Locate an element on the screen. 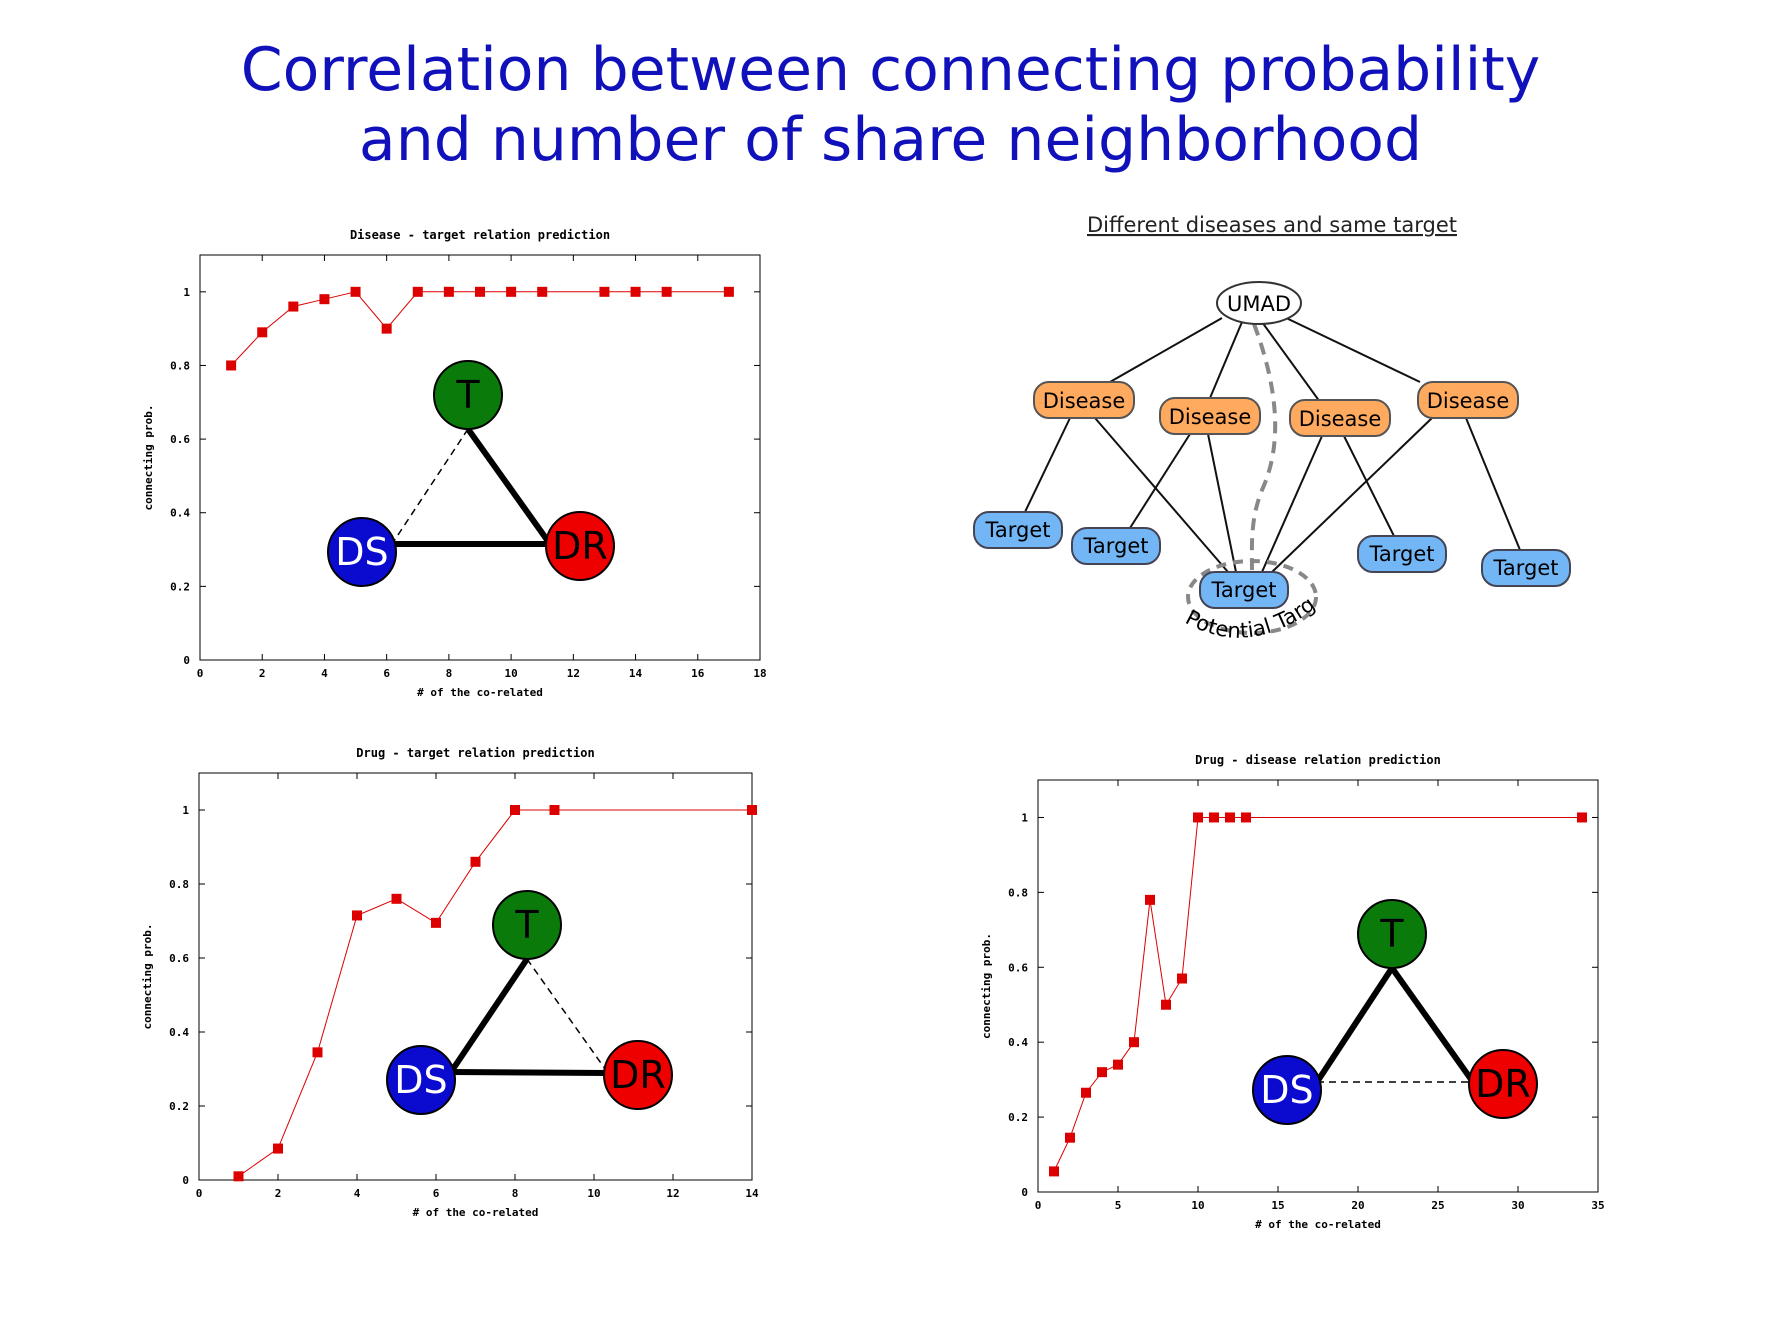 The height and width of the screenshot is (1335, 1781). node-label-dr: DR is located at coordinates (638, 1075).